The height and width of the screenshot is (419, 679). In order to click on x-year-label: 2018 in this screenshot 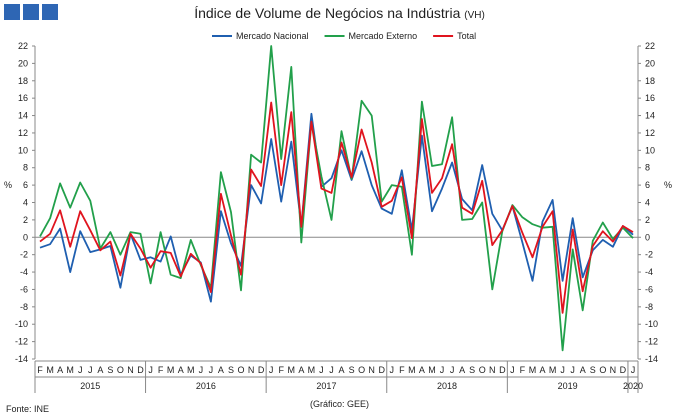, I will do `click(447, 386)`.